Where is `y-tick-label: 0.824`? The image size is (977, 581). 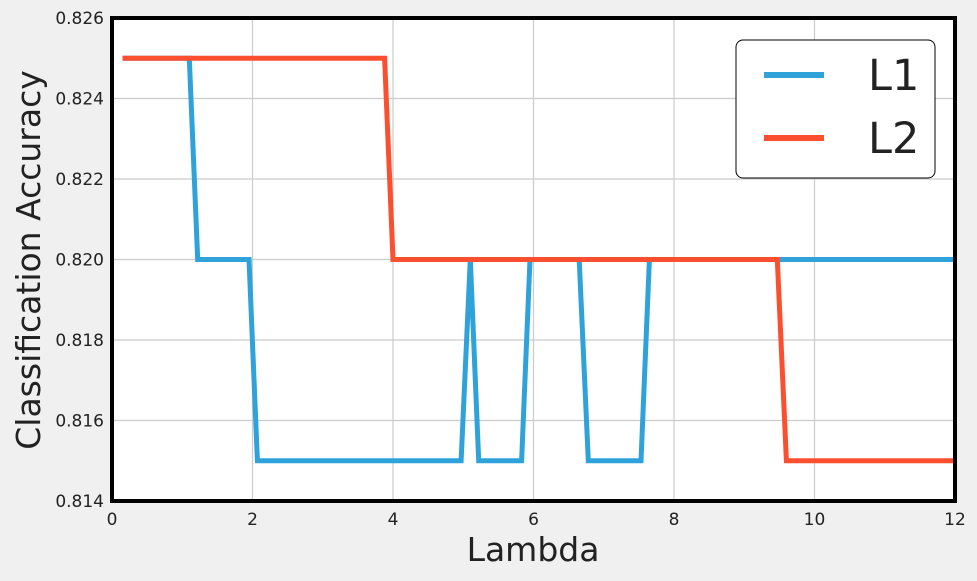
y-tick-label: 0.824 is located at coordinates (79, 100).